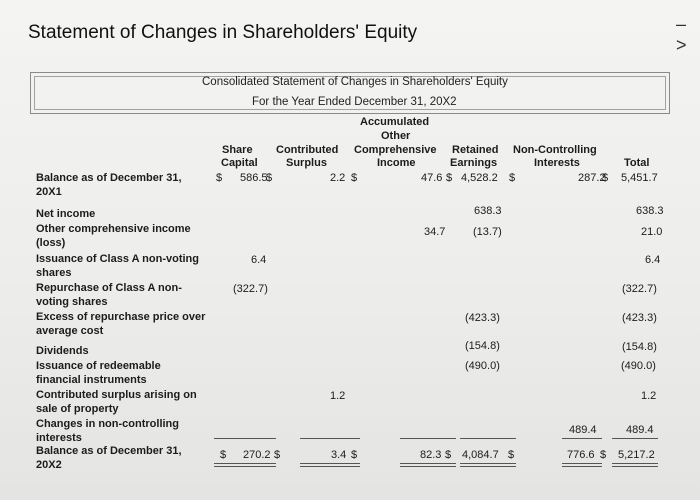 Image resolution: width=700 pixels, height=500 pixels. I want to click on issuance-share-capital: 6.4, so click(259, 260).